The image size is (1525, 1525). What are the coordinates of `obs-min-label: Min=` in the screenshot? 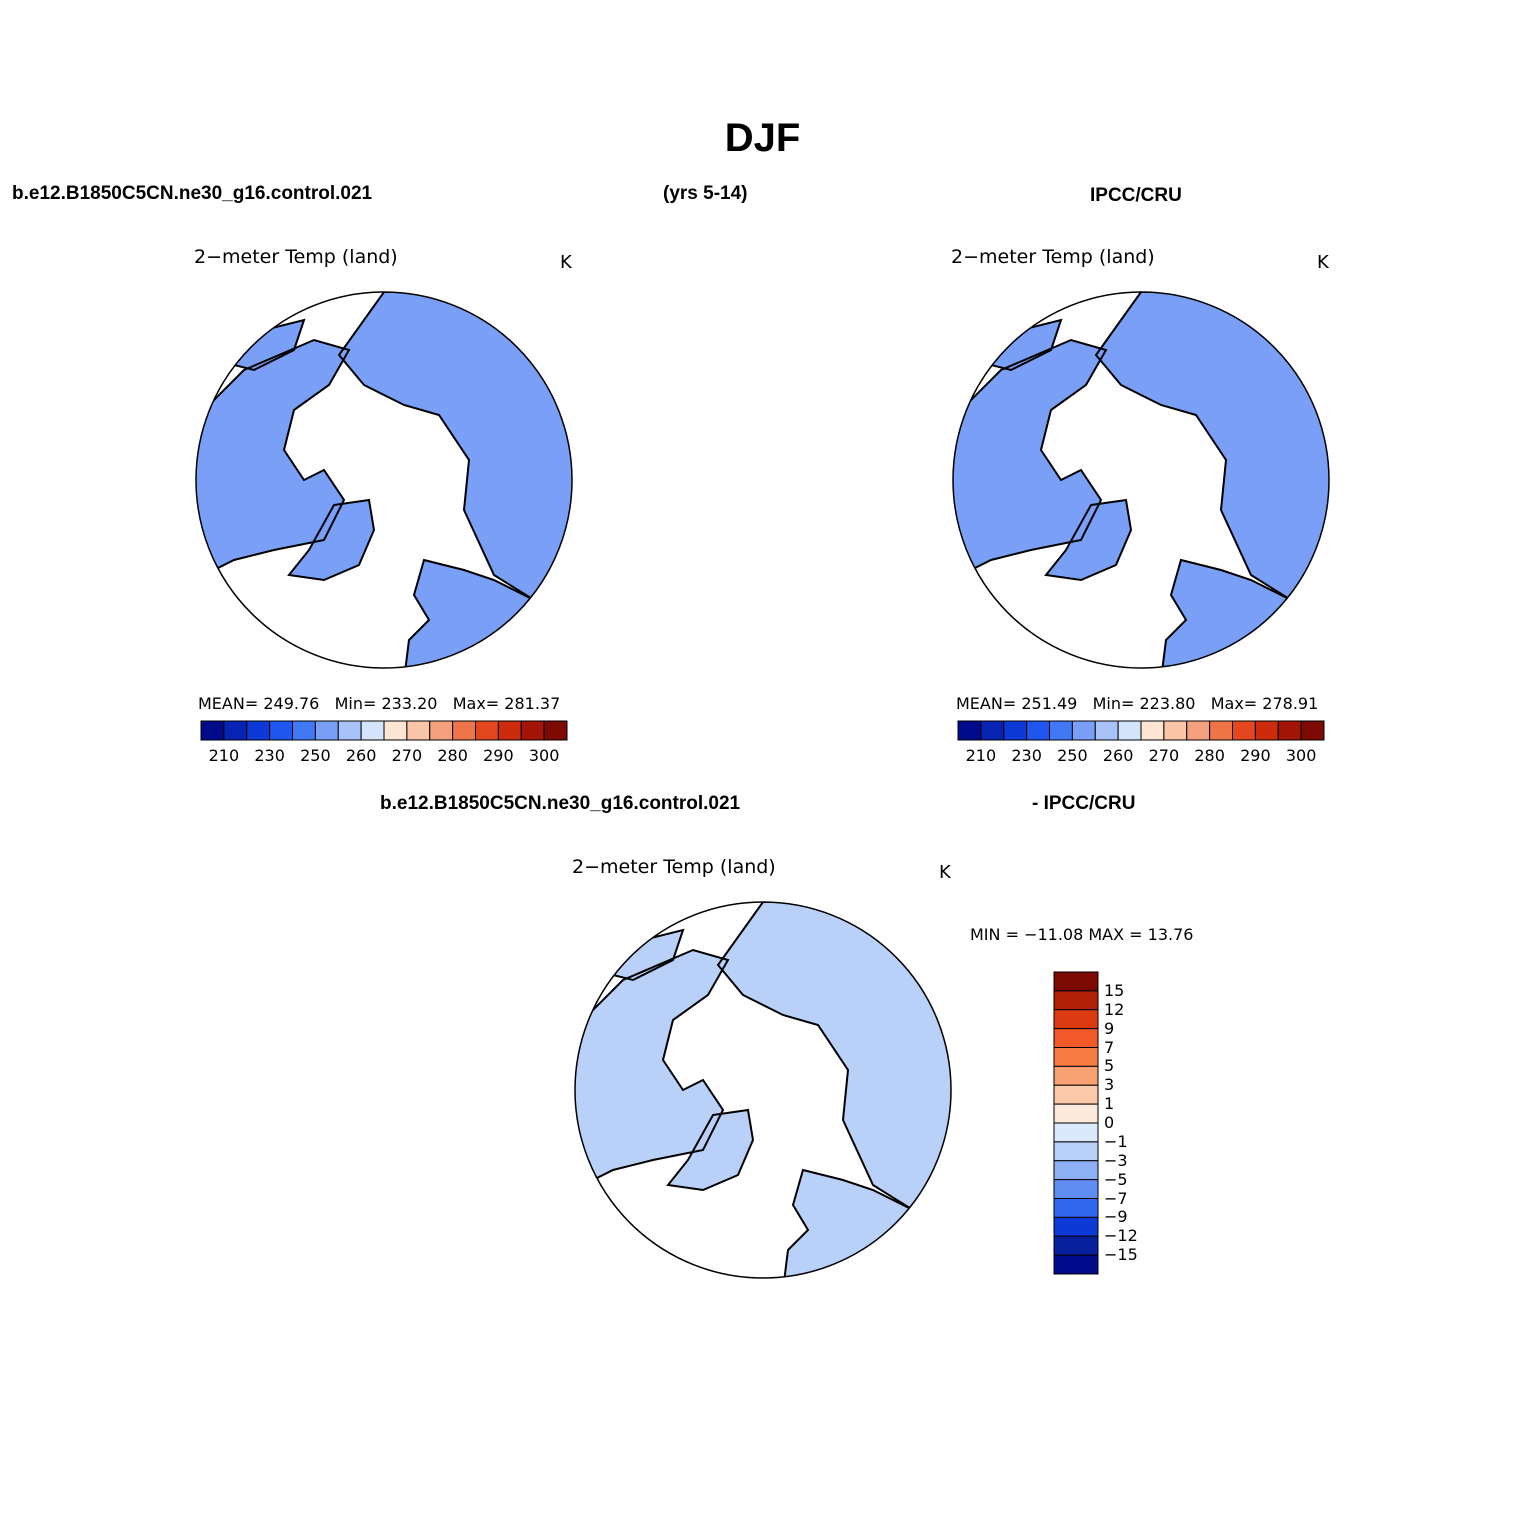 It's located at (1113, 703).